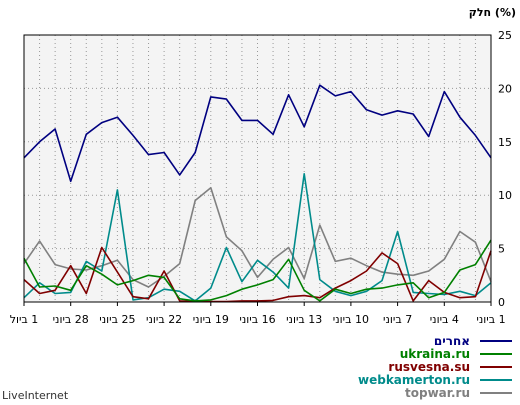 The height and width of the screenshot is (405, 520). What do you see at coordinates (24, 319) in the screenshot?
I see `x-tick-label: 1 ביול` at bounding box center [24, 319].